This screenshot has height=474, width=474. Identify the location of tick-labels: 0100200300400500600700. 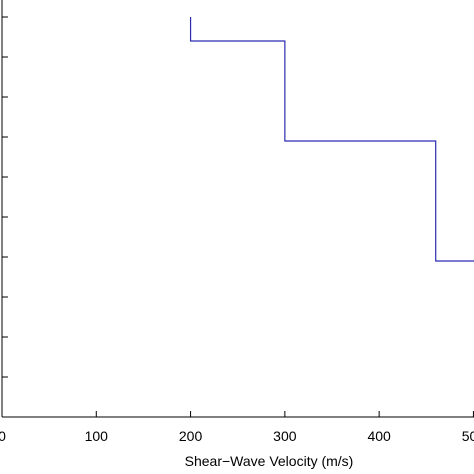
(237, 436).